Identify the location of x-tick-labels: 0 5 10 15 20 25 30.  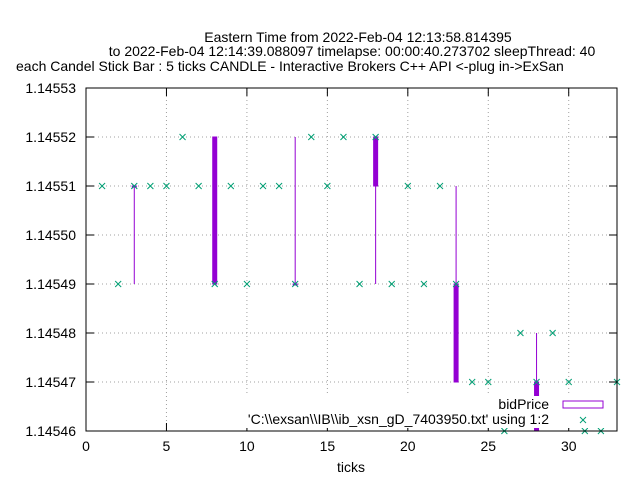
(329, 446).